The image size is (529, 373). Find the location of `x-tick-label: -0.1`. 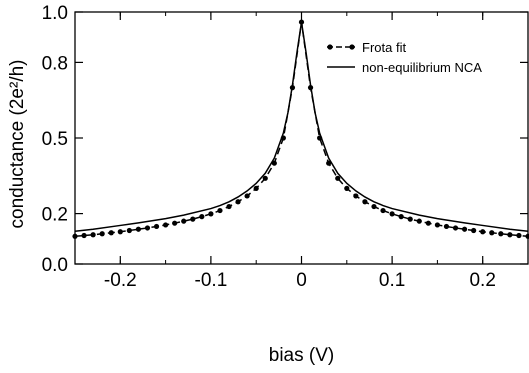

x-tick-label: -0.1 is located at coordinates (211, 280).